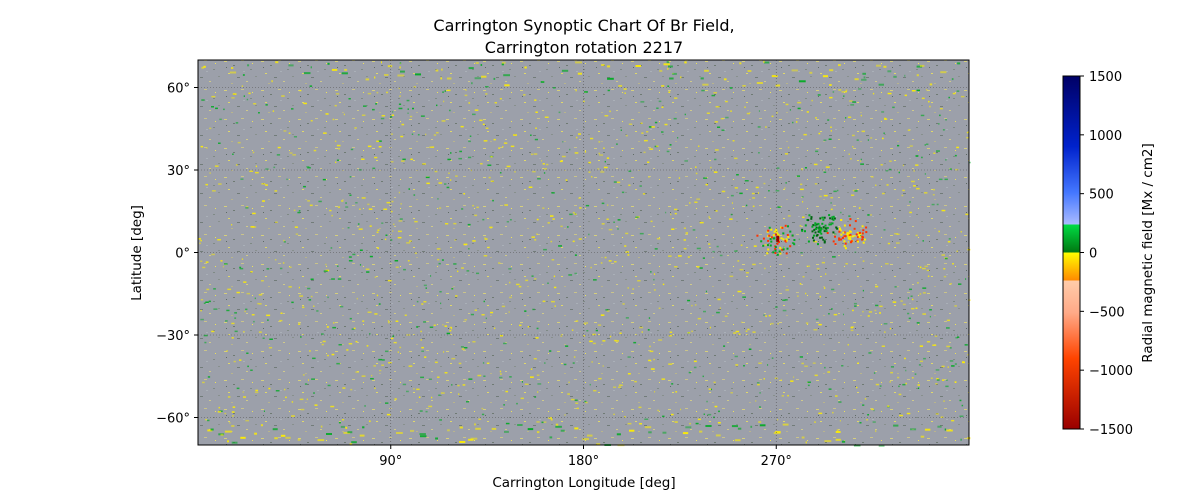 This screenshot has width=1200, height=500. Describe the element at coordinates (173, 419) in the screenshot. I see `y-tick-label: −60°` at that location.